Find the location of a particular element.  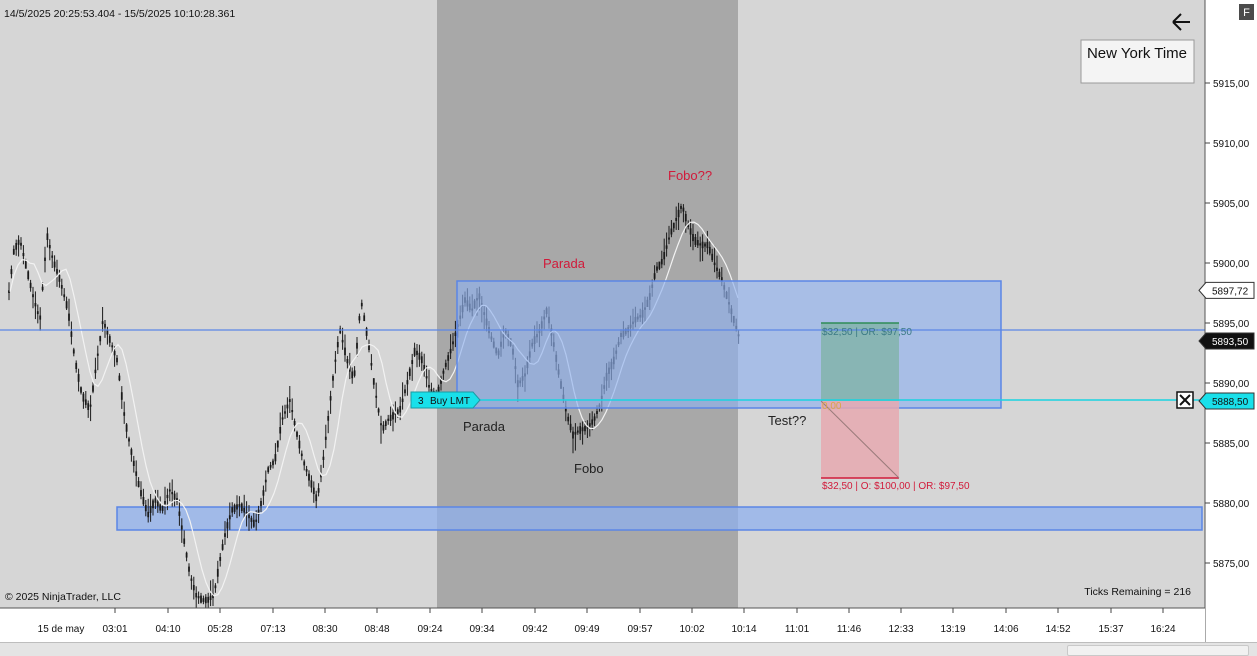

left-arrow-icon is located at coordinates (1181, 22).